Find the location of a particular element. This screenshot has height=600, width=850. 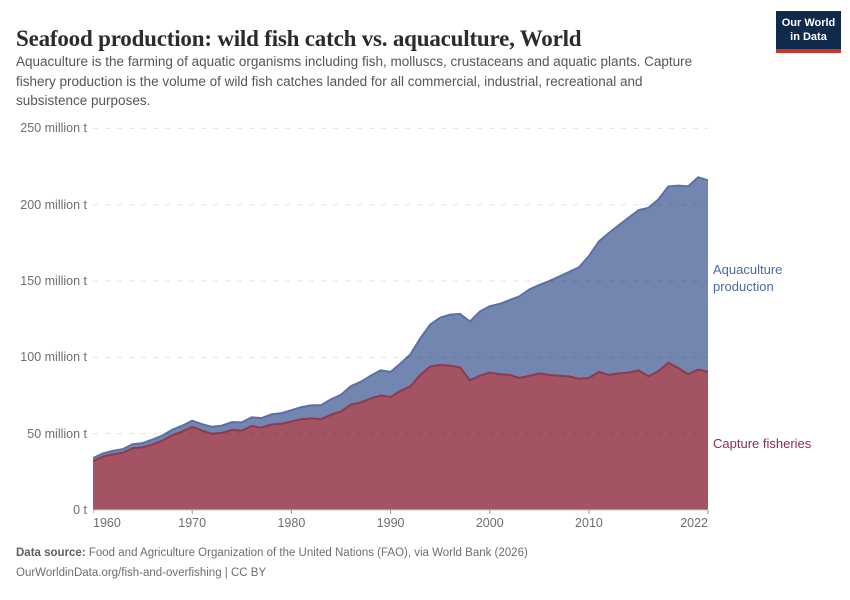

y-axis-label: 0 t is located at coordinates (80, 510).